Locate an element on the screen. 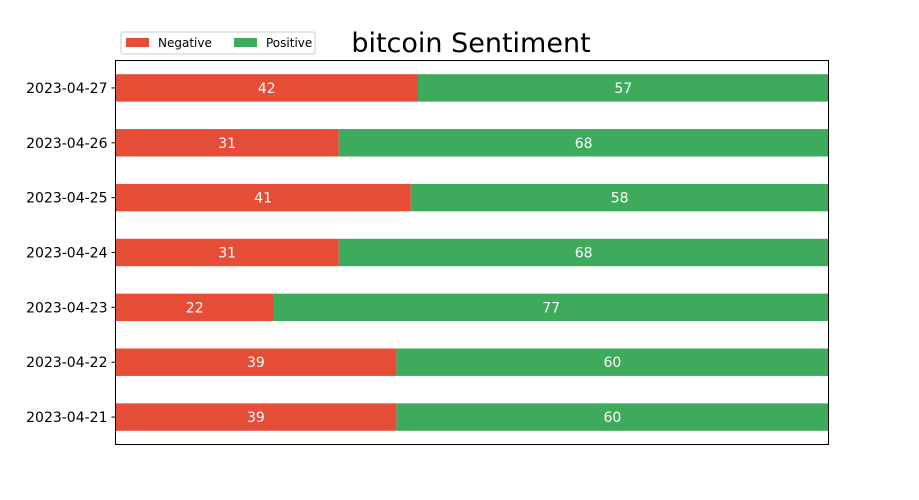  data-label-positive: 58 is located at coordinates (620, 199).